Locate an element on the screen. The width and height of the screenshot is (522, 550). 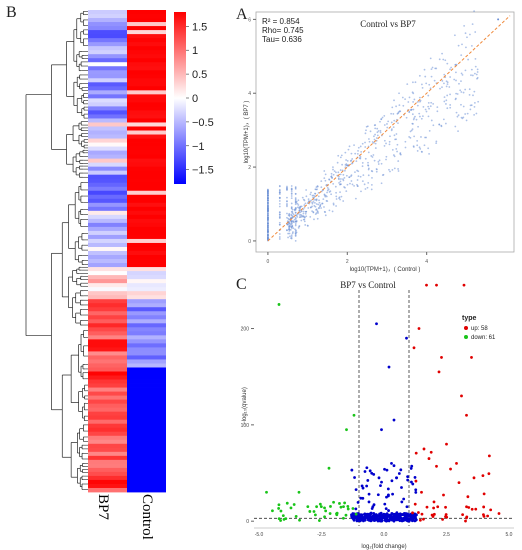
scatter-ytick-label: 4 is located at coordinates (249, 94).